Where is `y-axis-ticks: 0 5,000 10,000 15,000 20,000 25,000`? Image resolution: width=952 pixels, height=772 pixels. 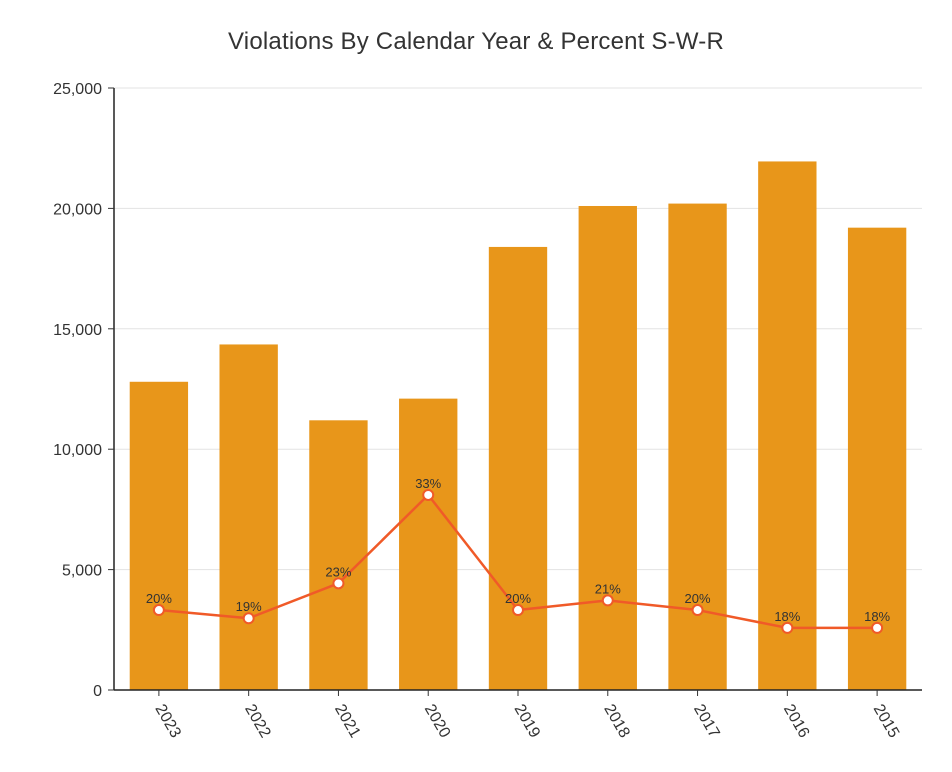 y-axis-ticks: 0 5,000 10,000 15,000 20,000 25,000 is located at coordinates (83, 390).